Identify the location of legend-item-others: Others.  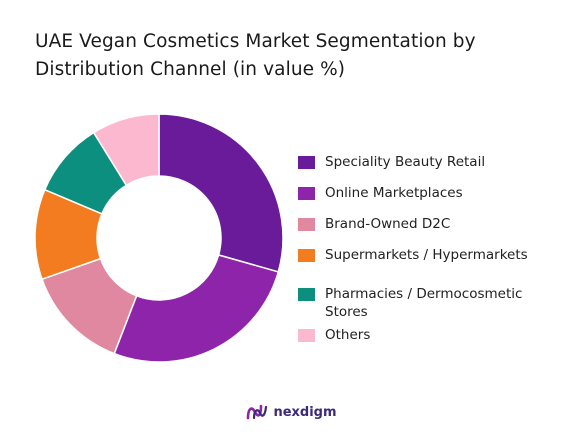
(431, 335).